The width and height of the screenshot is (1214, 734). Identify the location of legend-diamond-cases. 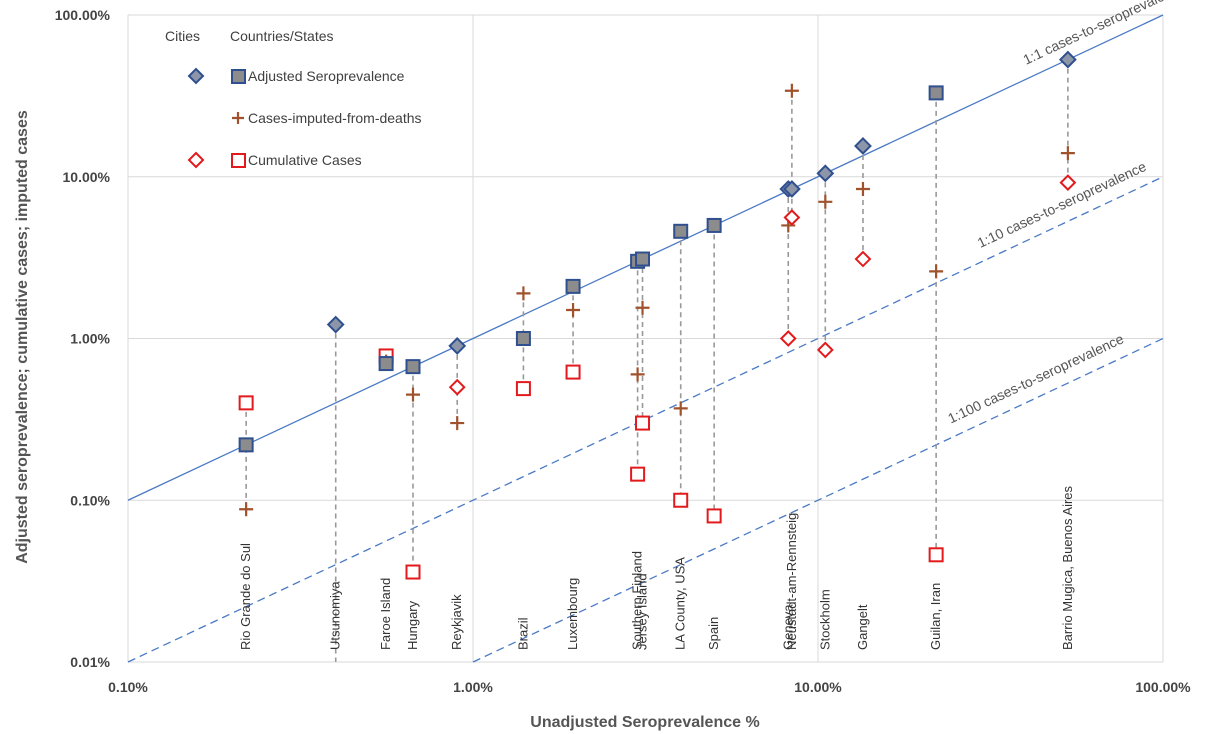
(196, 160).